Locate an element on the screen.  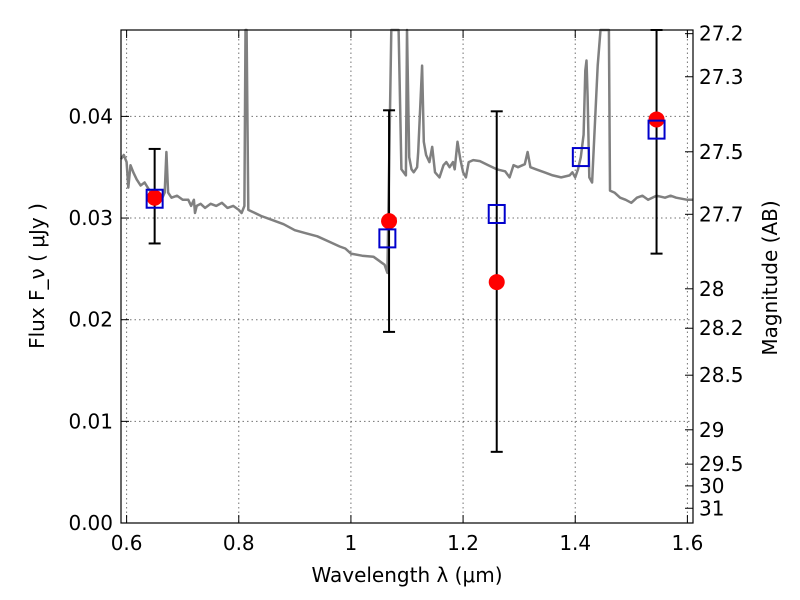
right-tick-label: 27.5 is located at coordinates (721, 152).